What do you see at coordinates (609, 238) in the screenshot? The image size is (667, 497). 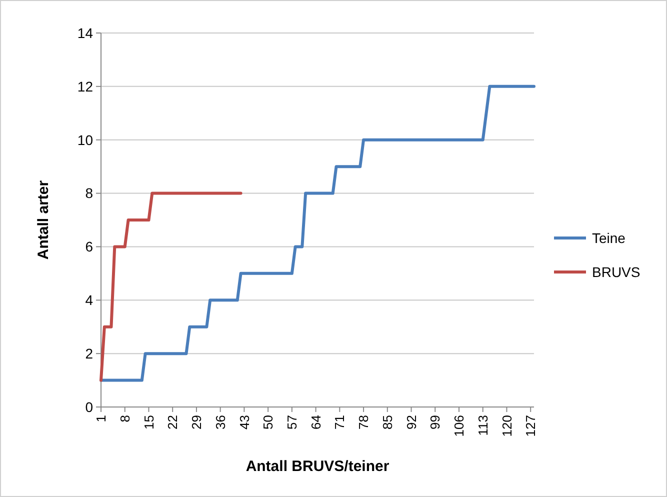 I see `legend-label: Teine` at bounding box center [609, 238].